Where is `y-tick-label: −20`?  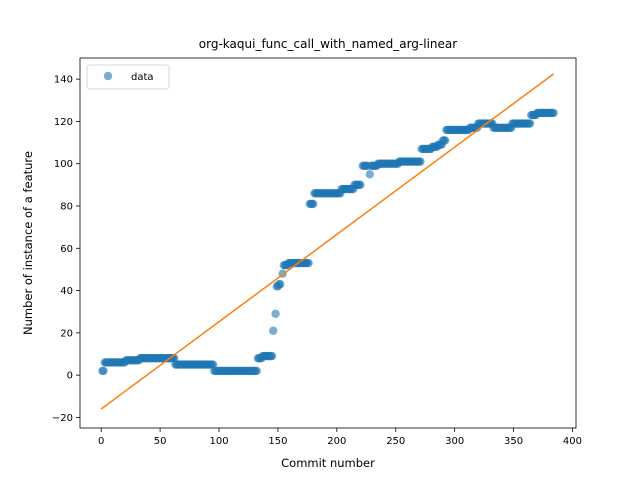
y-tick-label: −20 is located at coordinates (62, 418).